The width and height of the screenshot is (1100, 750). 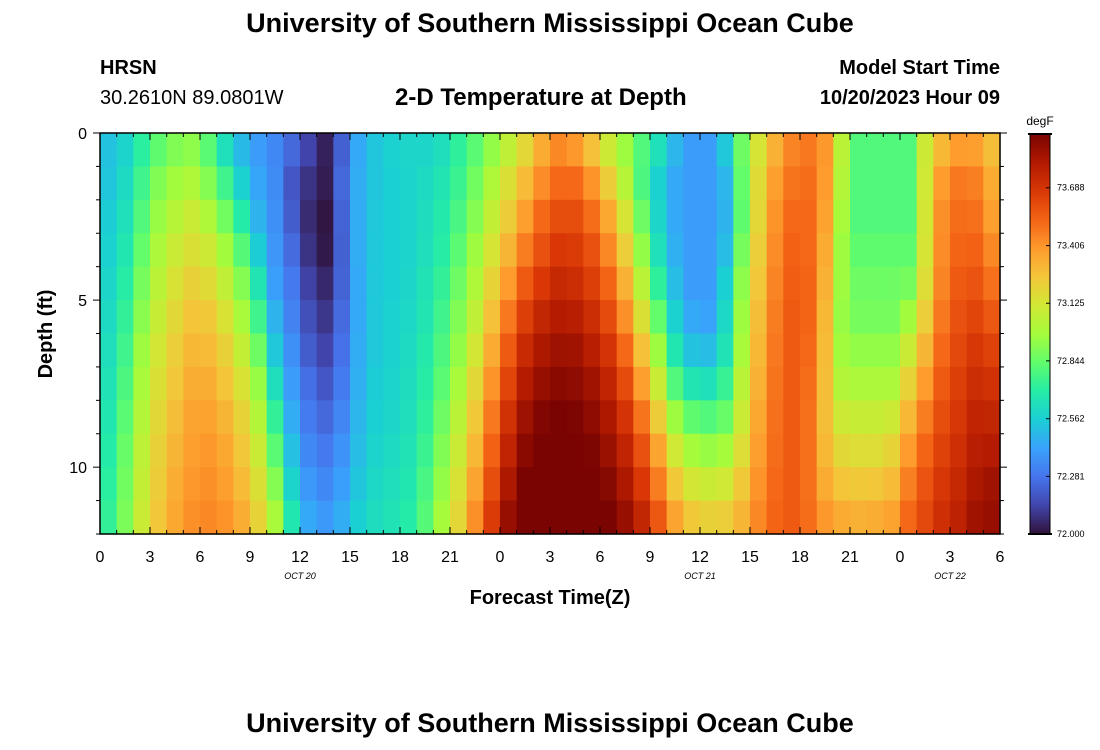 I want to click on date-label: OCT 22, so click(x=950, y=576).